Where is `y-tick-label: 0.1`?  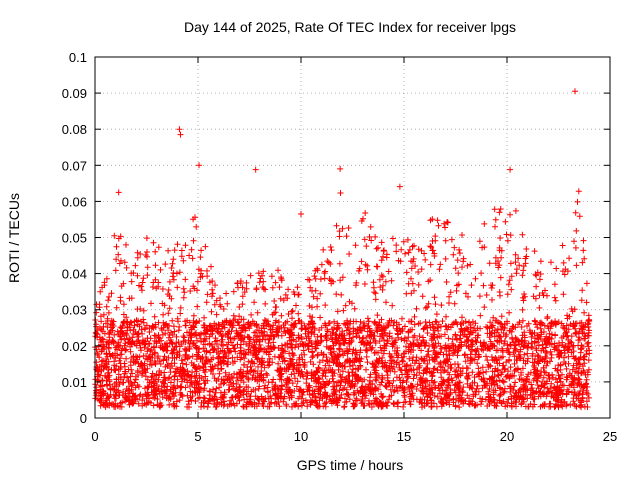
y-tick-label: 0.1 is located at coordinates (78, 57).